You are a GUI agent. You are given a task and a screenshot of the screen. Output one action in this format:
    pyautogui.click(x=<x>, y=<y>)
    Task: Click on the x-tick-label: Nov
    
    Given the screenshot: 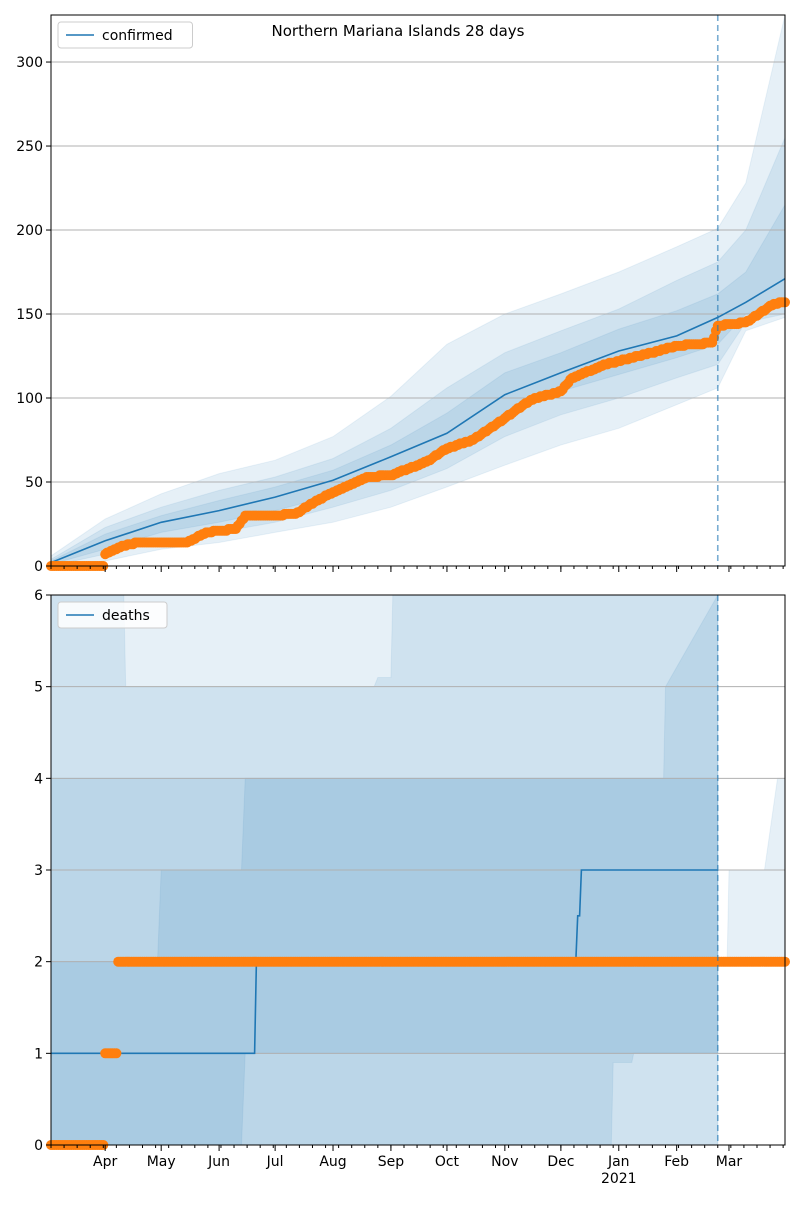 What is the action you would take?
    pyautogui.click(x=504, y=1162)
    